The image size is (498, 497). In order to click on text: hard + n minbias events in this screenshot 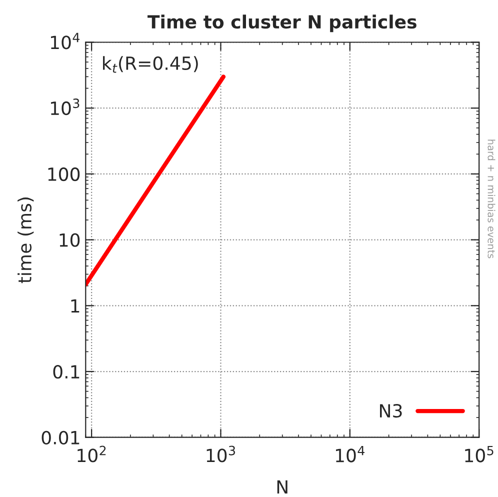, I will do `click(492, 199)`.